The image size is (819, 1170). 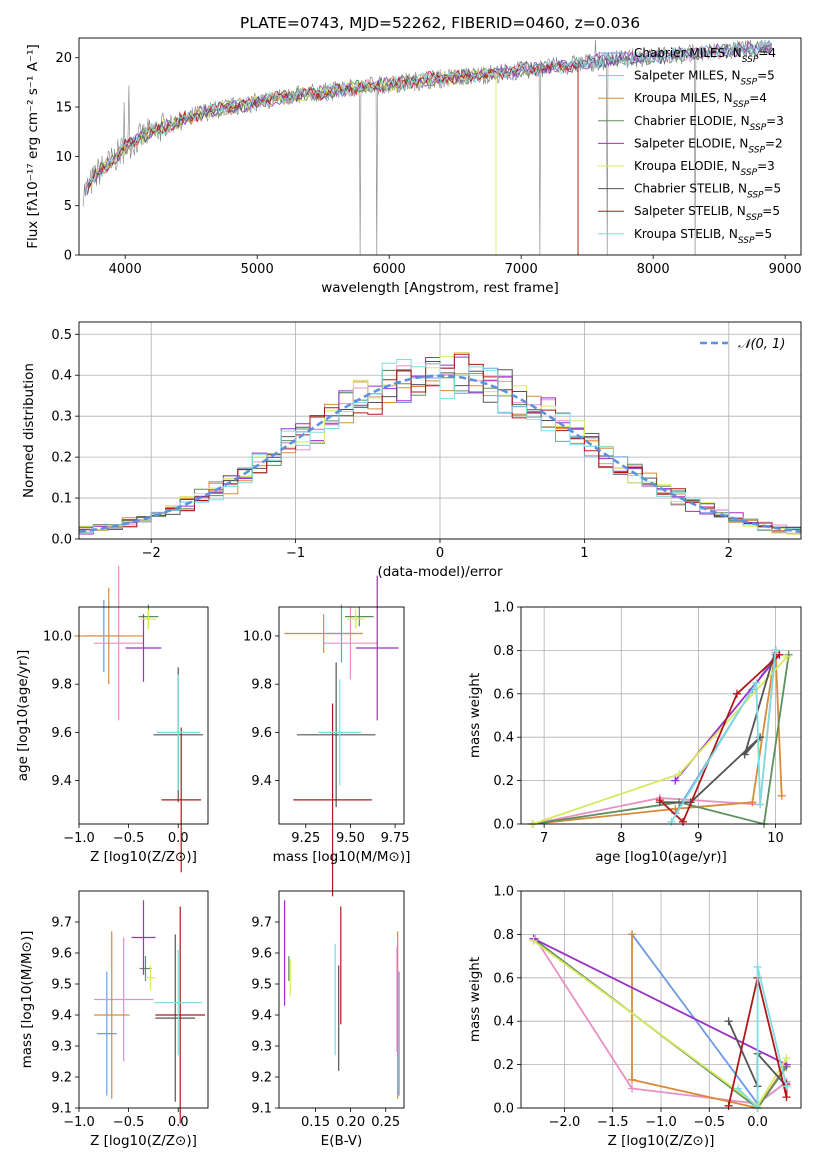 I want to click on legend-entry: Kroupa STELIB, NSSP=5, so click(x=703, y=236).